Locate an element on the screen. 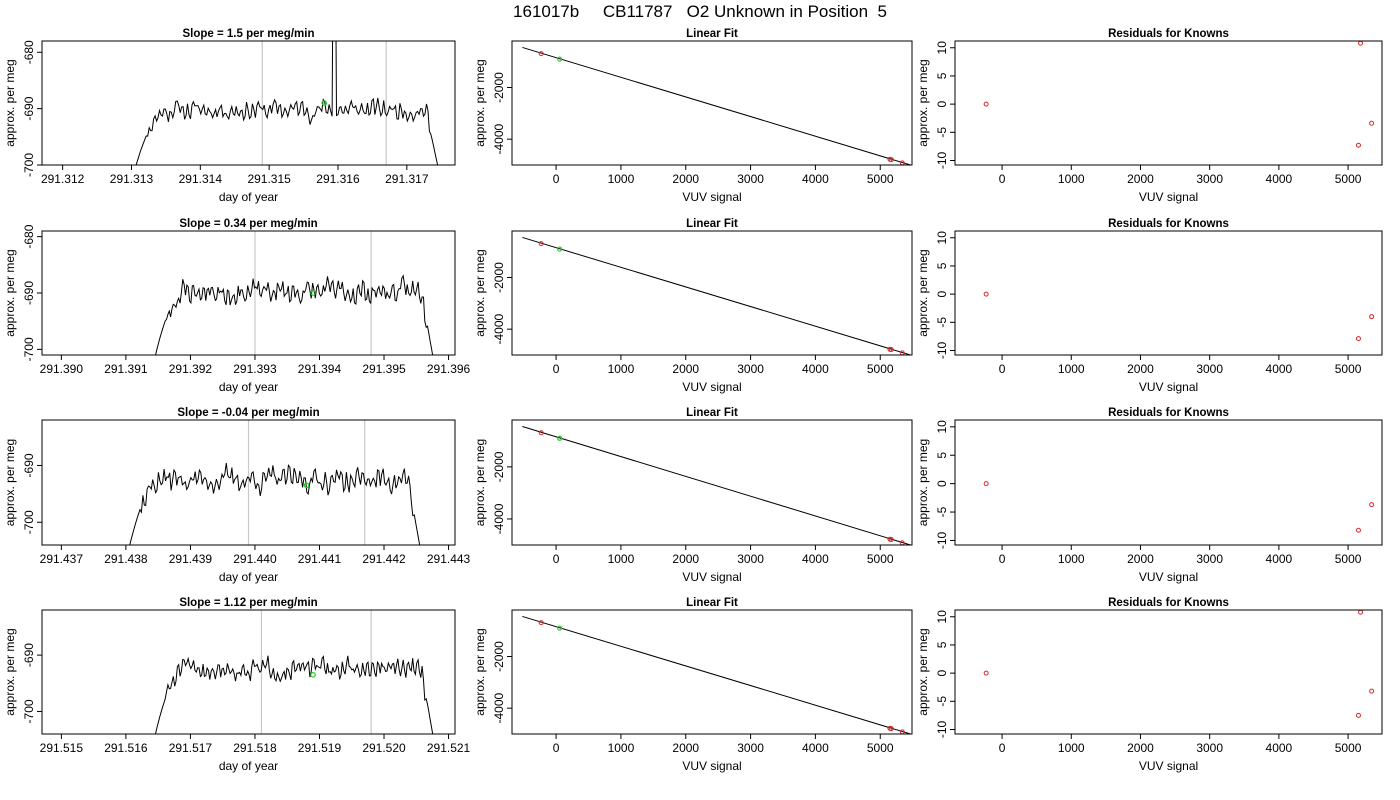 The height and width of the screenshot is (800, 1400). y-tick-label: 5 is located at coordinates (942, 455).